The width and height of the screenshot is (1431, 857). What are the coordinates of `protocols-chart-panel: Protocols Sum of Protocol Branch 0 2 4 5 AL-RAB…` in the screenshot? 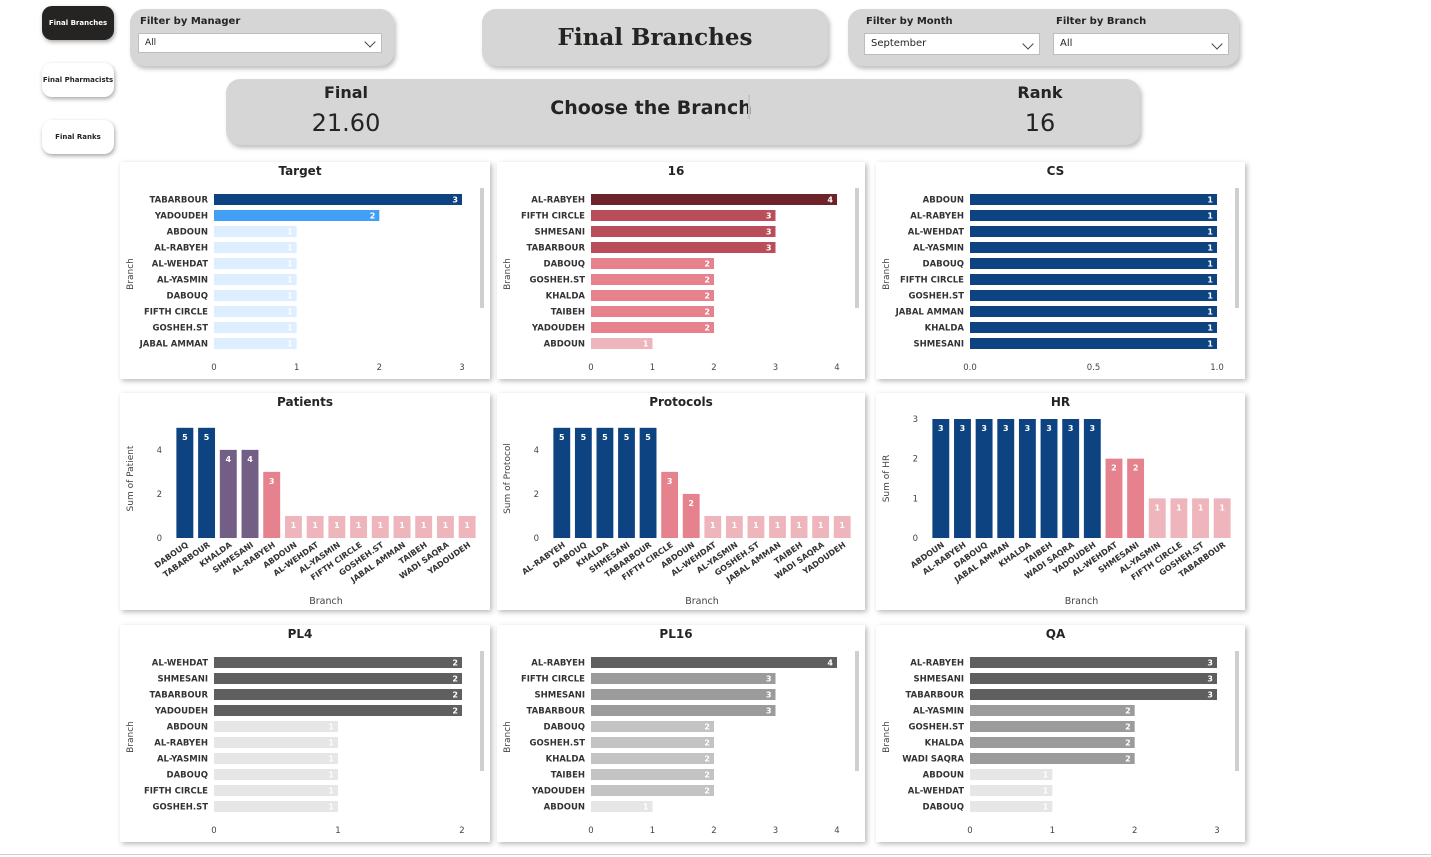 It's located at (681, 501).